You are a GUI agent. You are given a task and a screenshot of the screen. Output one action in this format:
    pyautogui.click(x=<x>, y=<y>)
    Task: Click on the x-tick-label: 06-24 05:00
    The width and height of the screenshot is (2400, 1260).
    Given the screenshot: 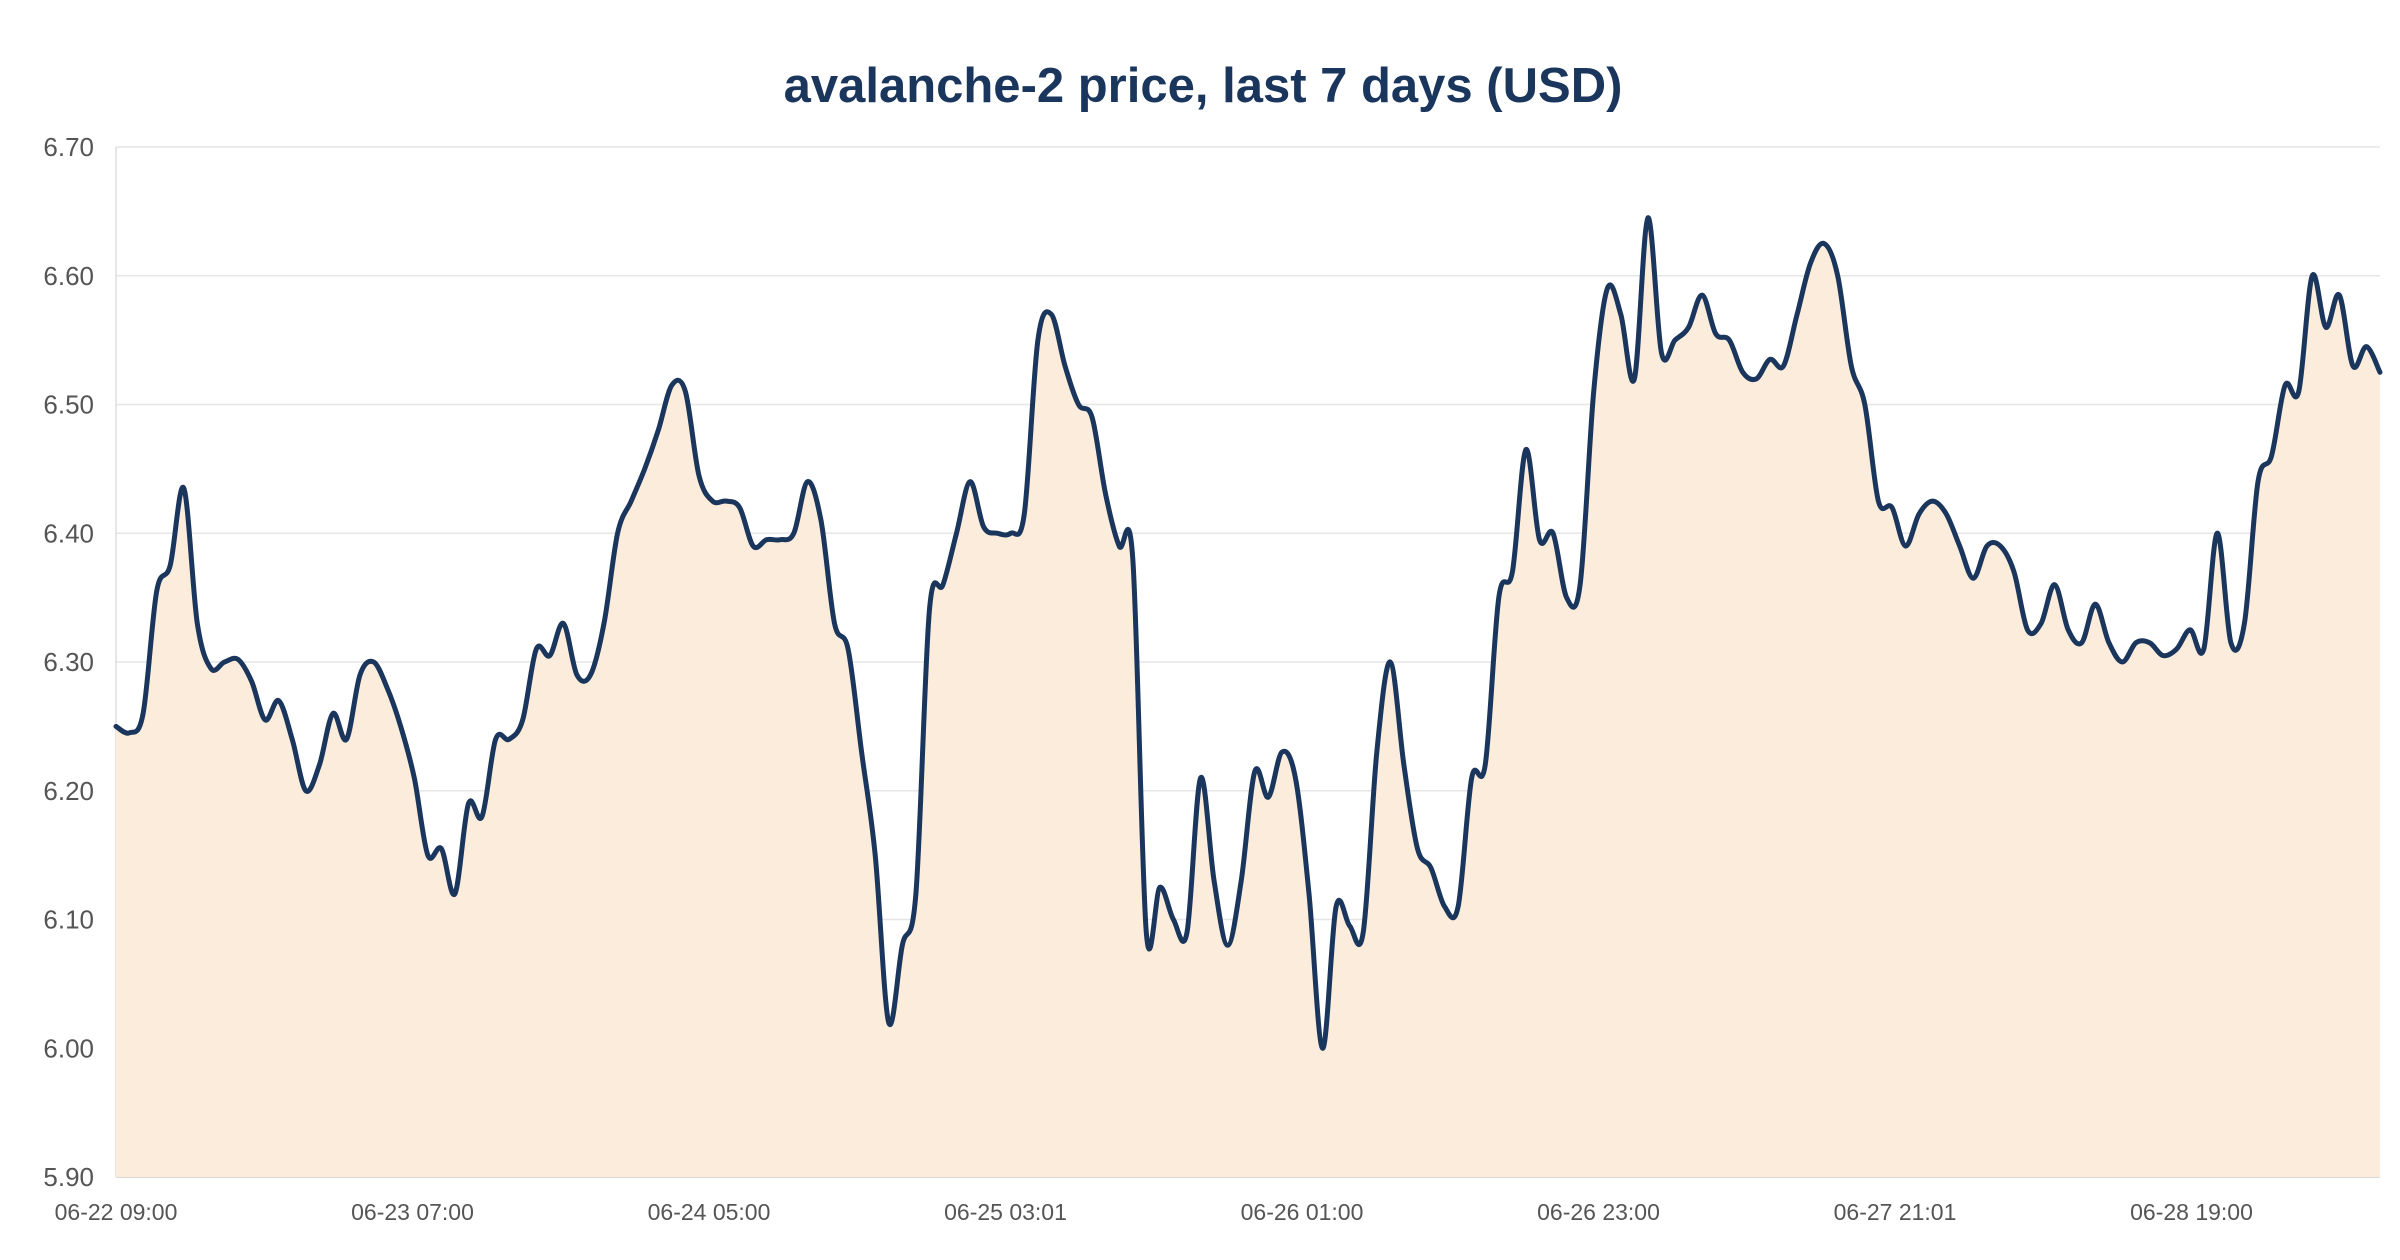 What is the action you would take?
    pyautogui.click(x=709, y=1212)
    